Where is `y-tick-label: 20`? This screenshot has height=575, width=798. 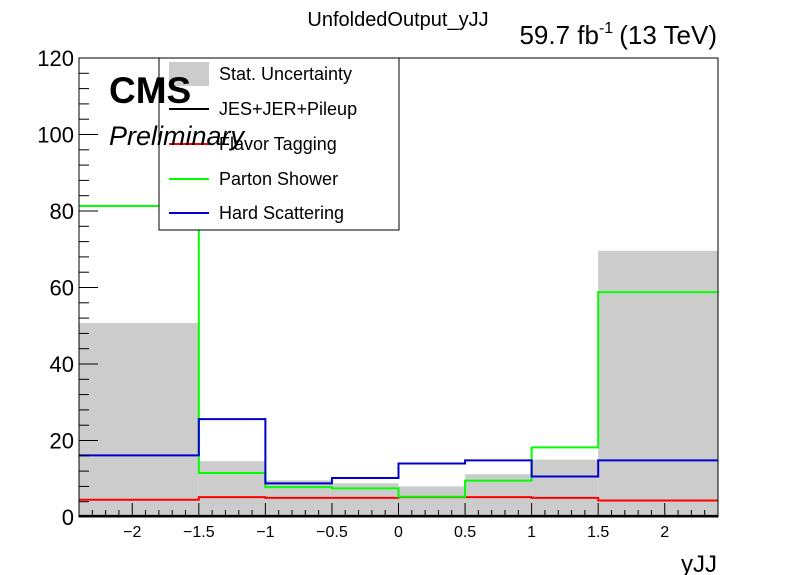 y-tick-label: 20 is located at coordinates (62, 441).